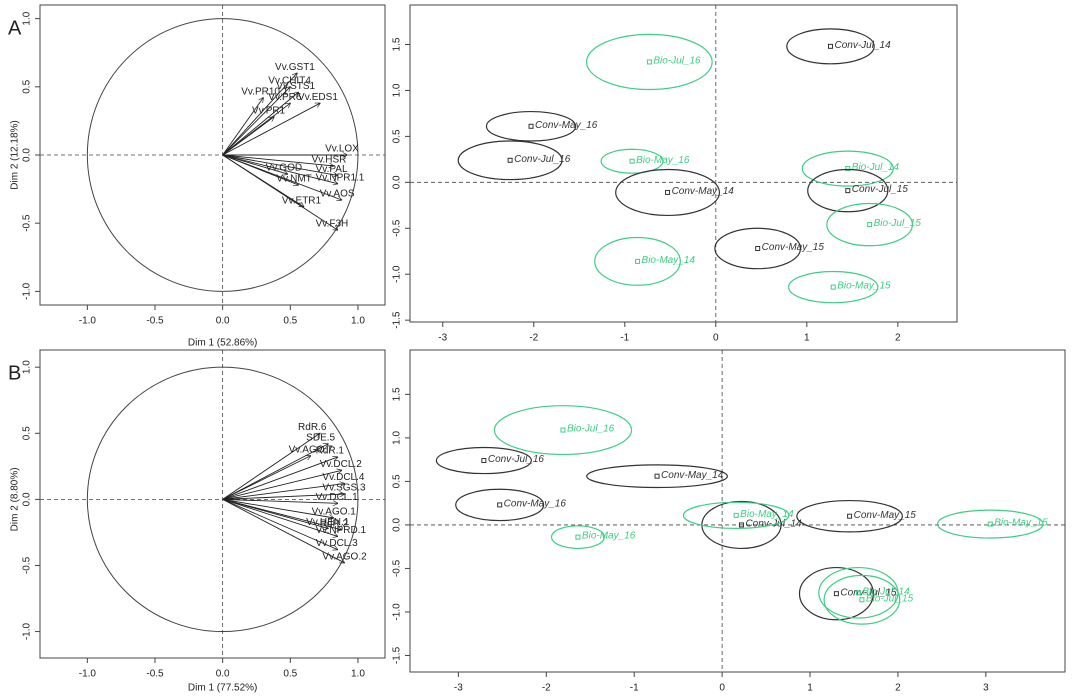  I want to click on variable-label: Vv.HSR, so click(329, 160).